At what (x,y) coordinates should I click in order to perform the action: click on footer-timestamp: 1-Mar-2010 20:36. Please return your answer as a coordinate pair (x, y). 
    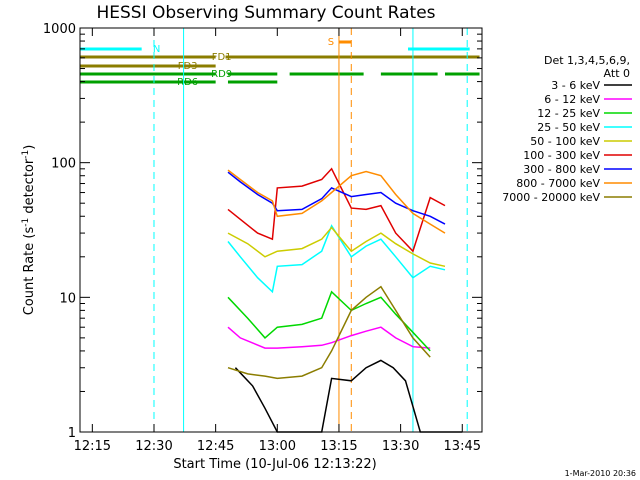
    Looking at the image, I should click on (600, 473).